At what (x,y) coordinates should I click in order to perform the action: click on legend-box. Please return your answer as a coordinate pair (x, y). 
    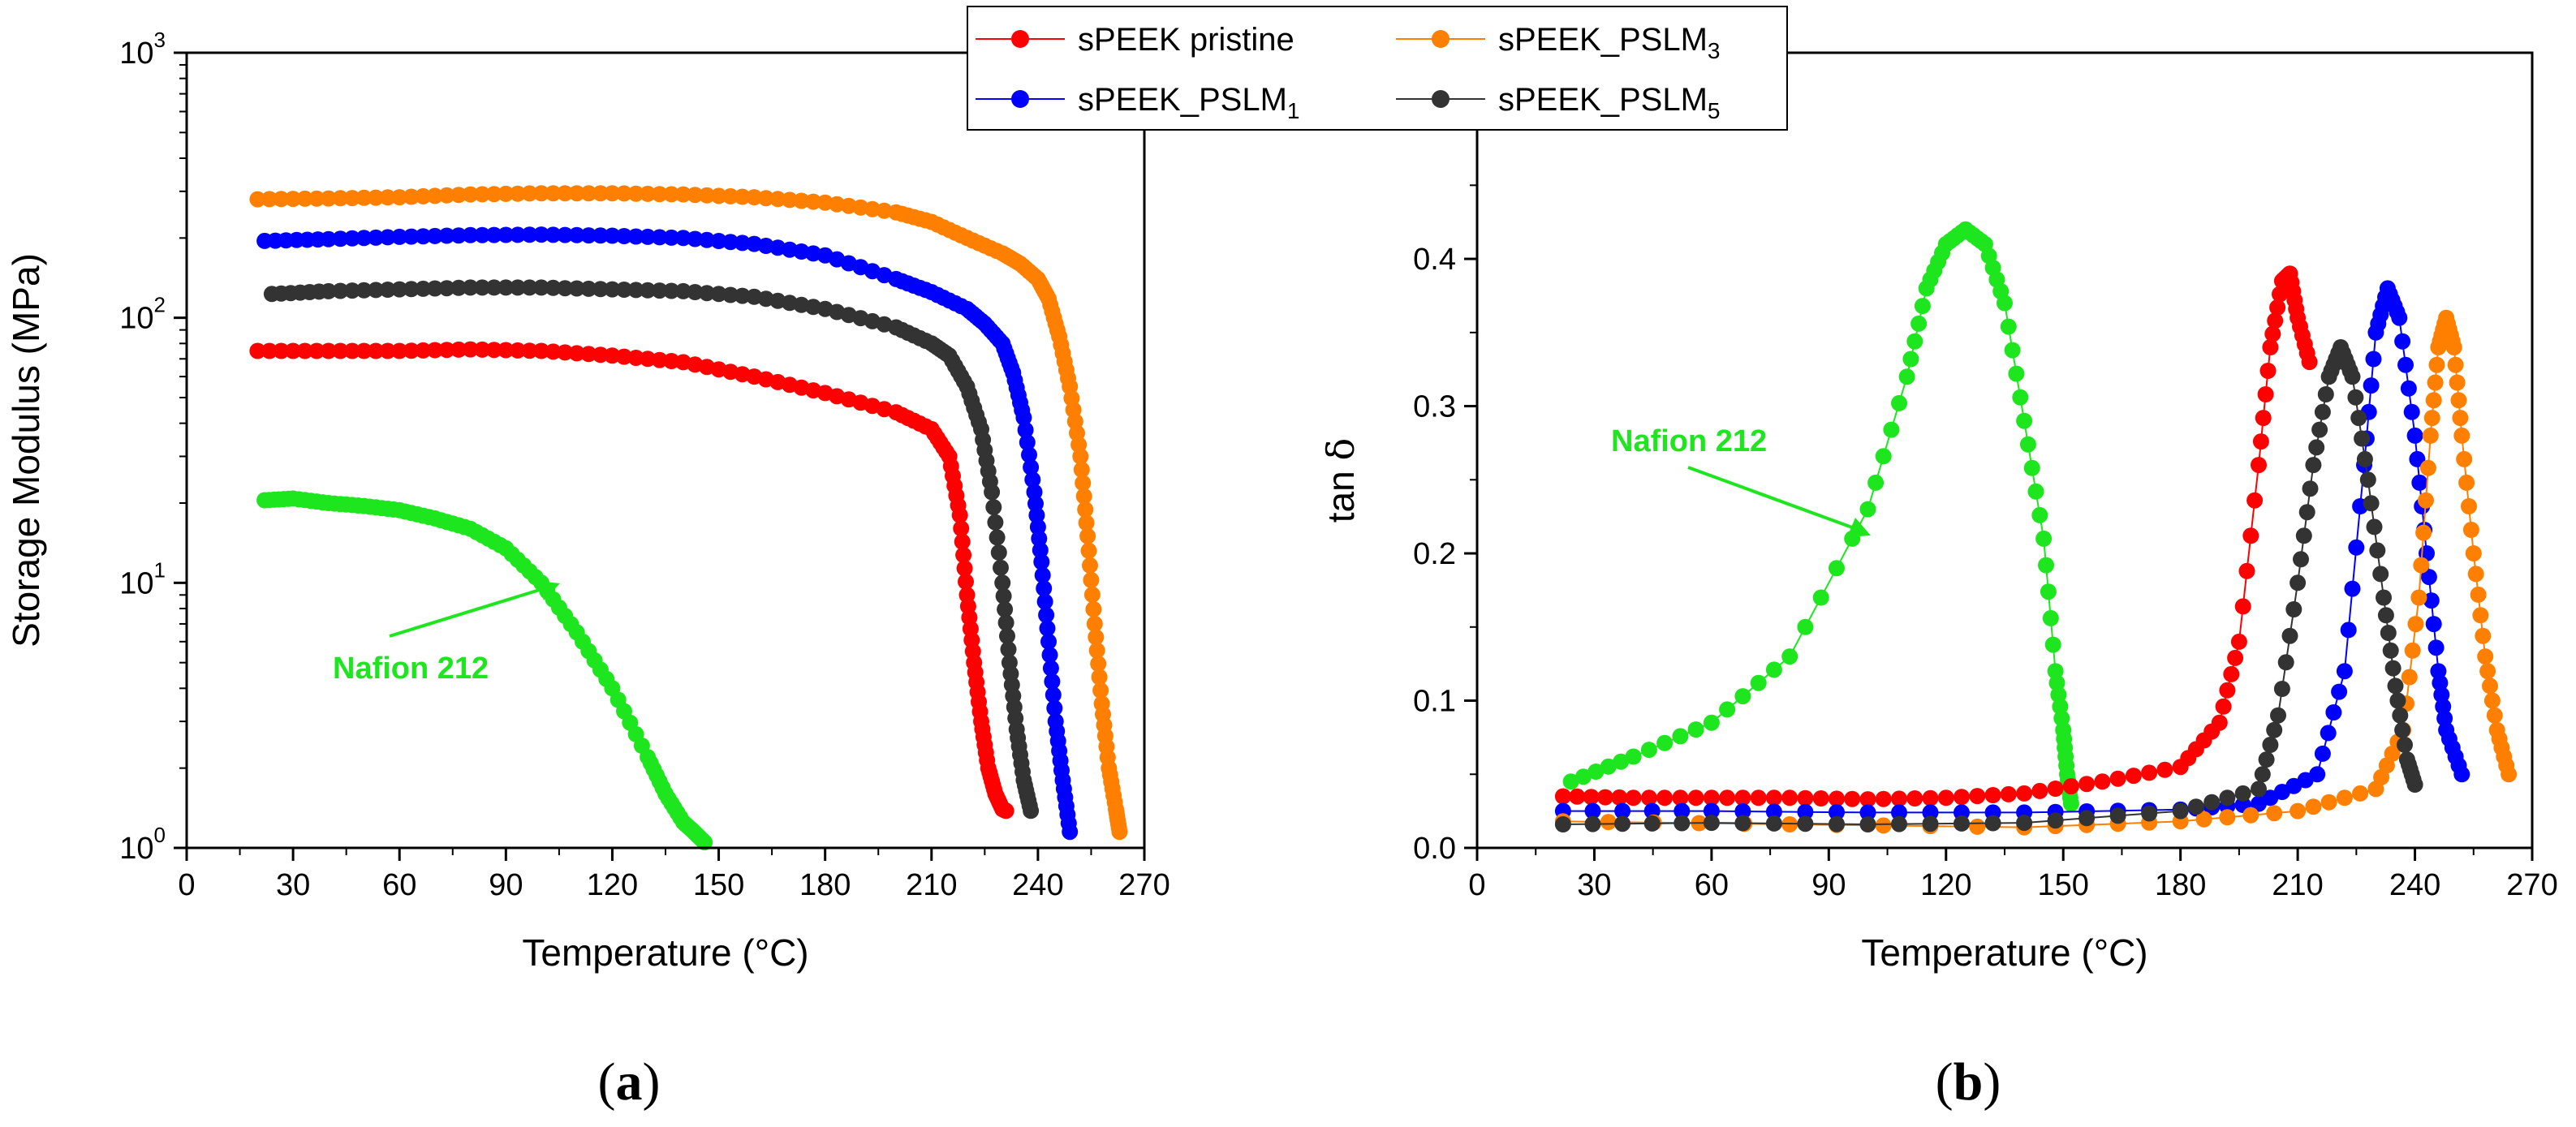
    Looking at the image, I should click on (1378, 69).